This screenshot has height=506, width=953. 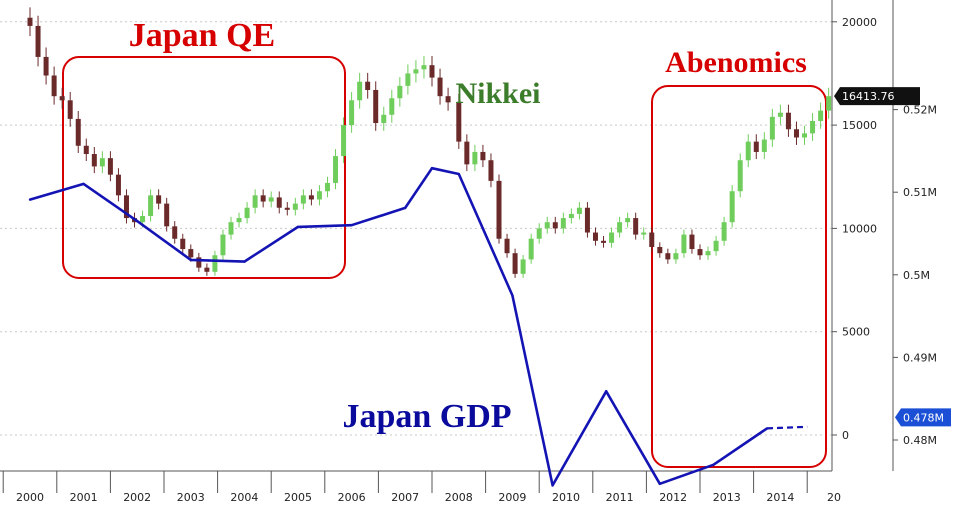 What do you see at coordinates (859, 228) in the screenshot?
I see `nikkei-tick-label: 10000` at bounding box center [859, 228].